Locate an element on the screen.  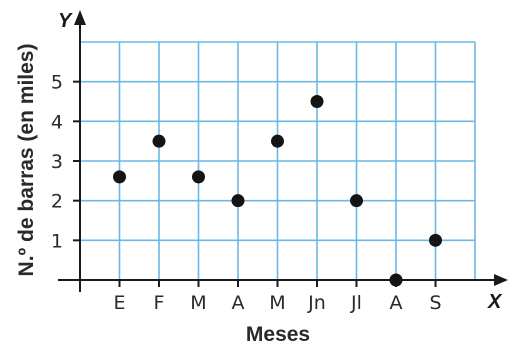
x-tick-label: Jn is located at coordinates (316, 303).